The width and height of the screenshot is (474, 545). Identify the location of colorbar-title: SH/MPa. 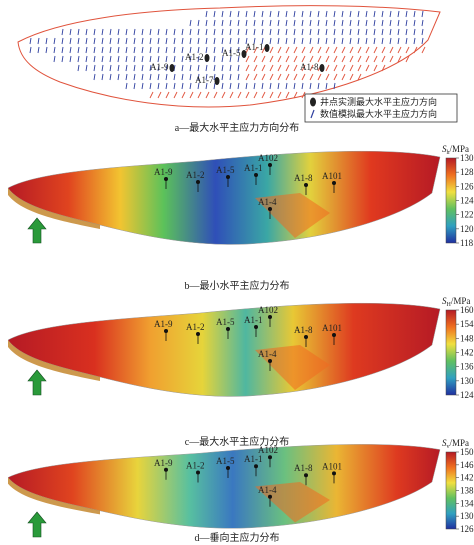
(456, 302).